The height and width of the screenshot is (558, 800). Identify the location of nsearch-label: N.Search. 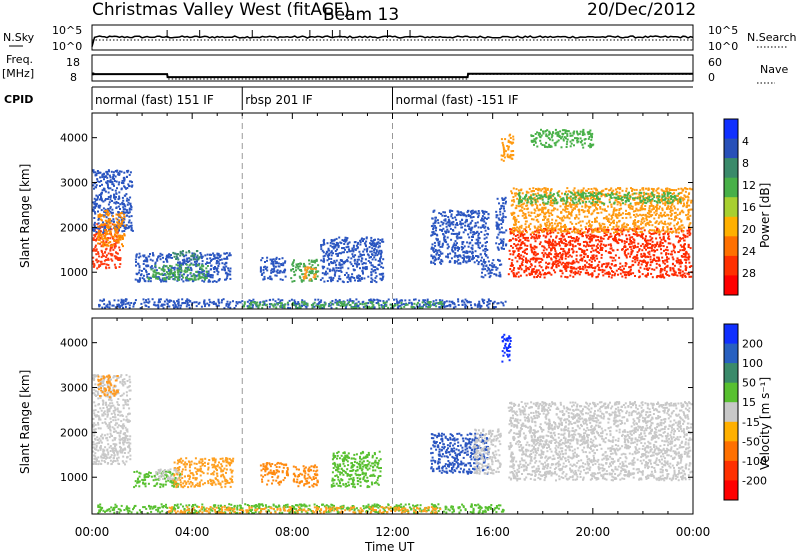
(772, 37).